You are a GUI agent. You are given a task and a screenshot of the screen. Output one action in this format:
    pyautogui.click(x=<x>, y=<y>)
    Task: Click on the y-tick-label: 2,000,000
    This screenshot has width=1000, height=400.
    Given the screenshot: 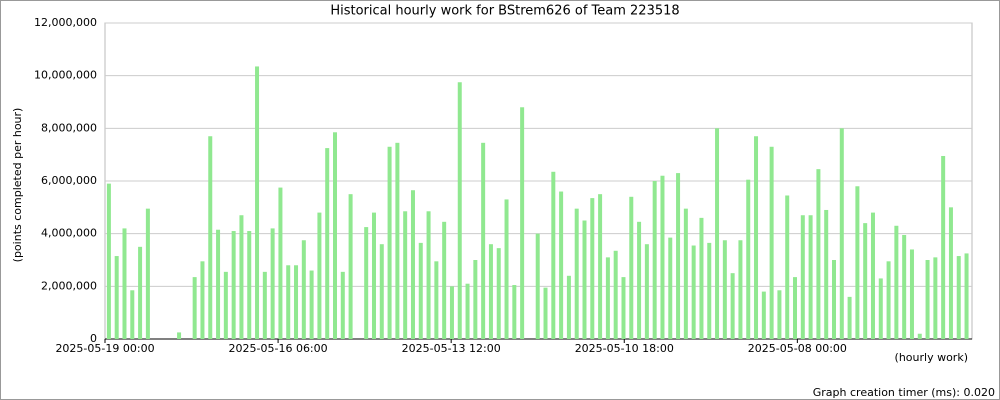 What is the action you would take?
    pyautogui.click(x=69, y=285)
    